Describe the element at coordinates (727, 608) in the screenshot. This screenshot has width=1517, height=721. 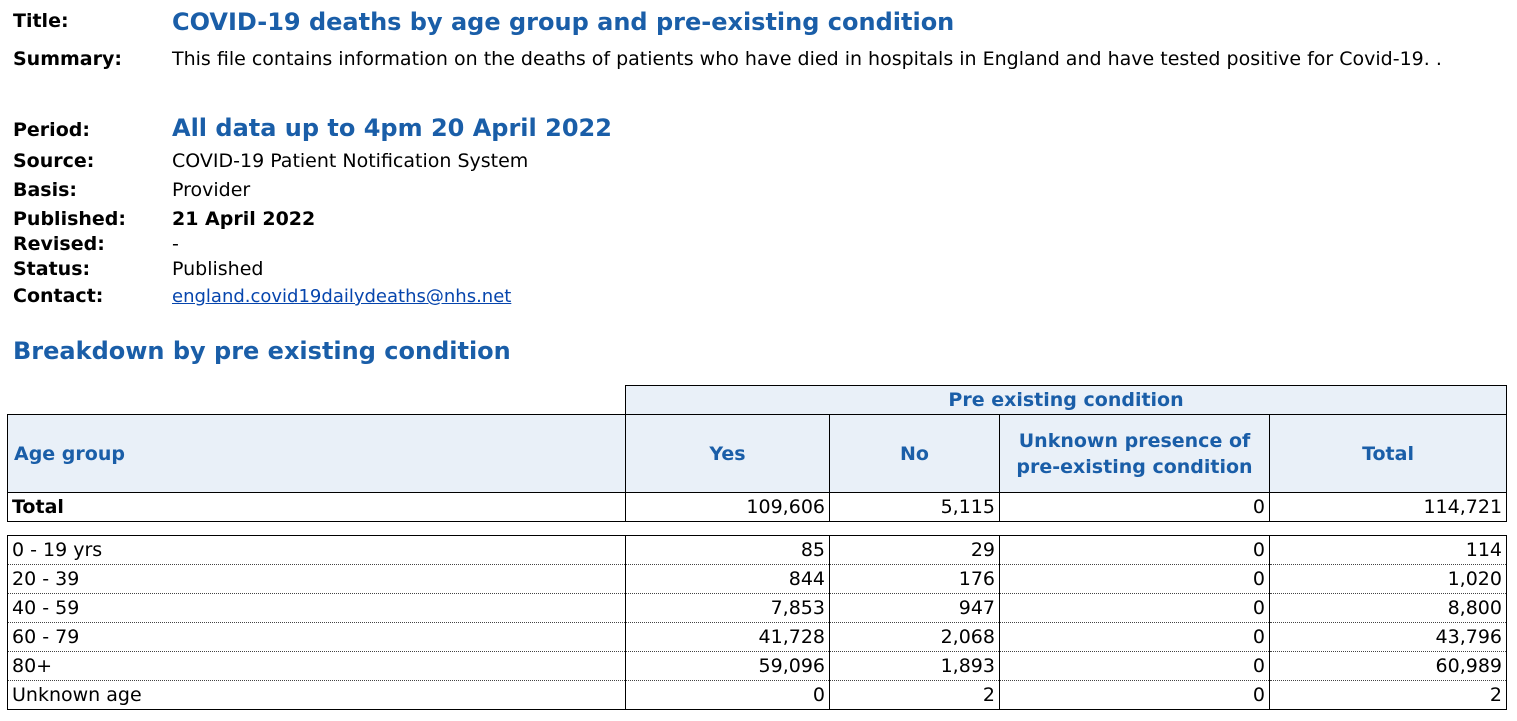
I see `yes-cell: 7,853` at that location.